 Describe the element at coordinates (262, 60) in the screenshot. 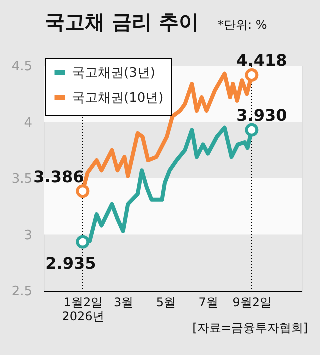

I see `annotation: 4.418` at that location.